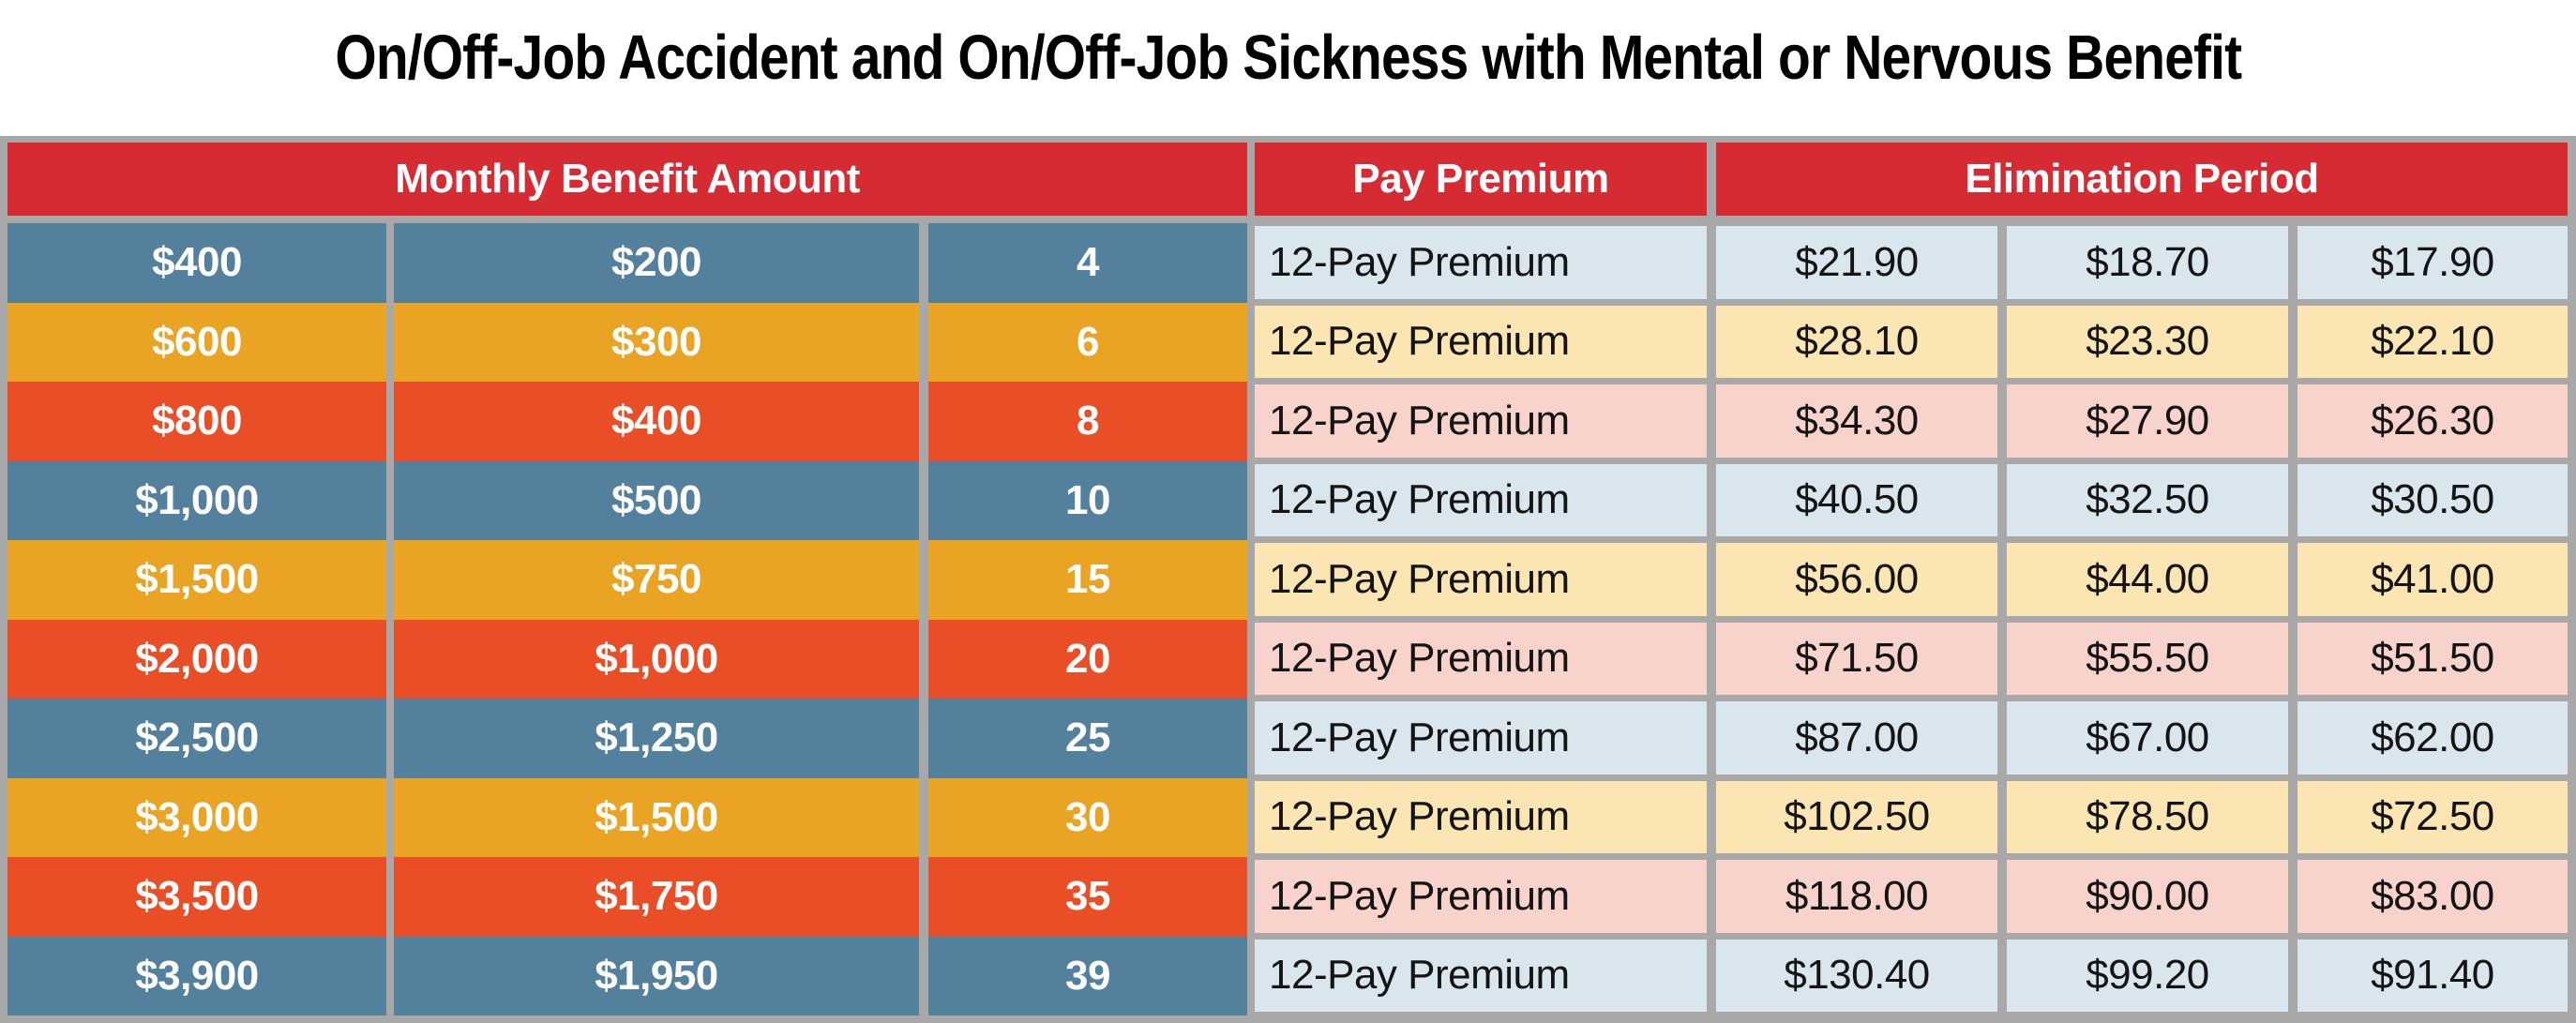  What do you see at coordinates (656, 897) in the screenshot?
I see `benefit-half-cell: $1,750` at bounding box center [656, 897].